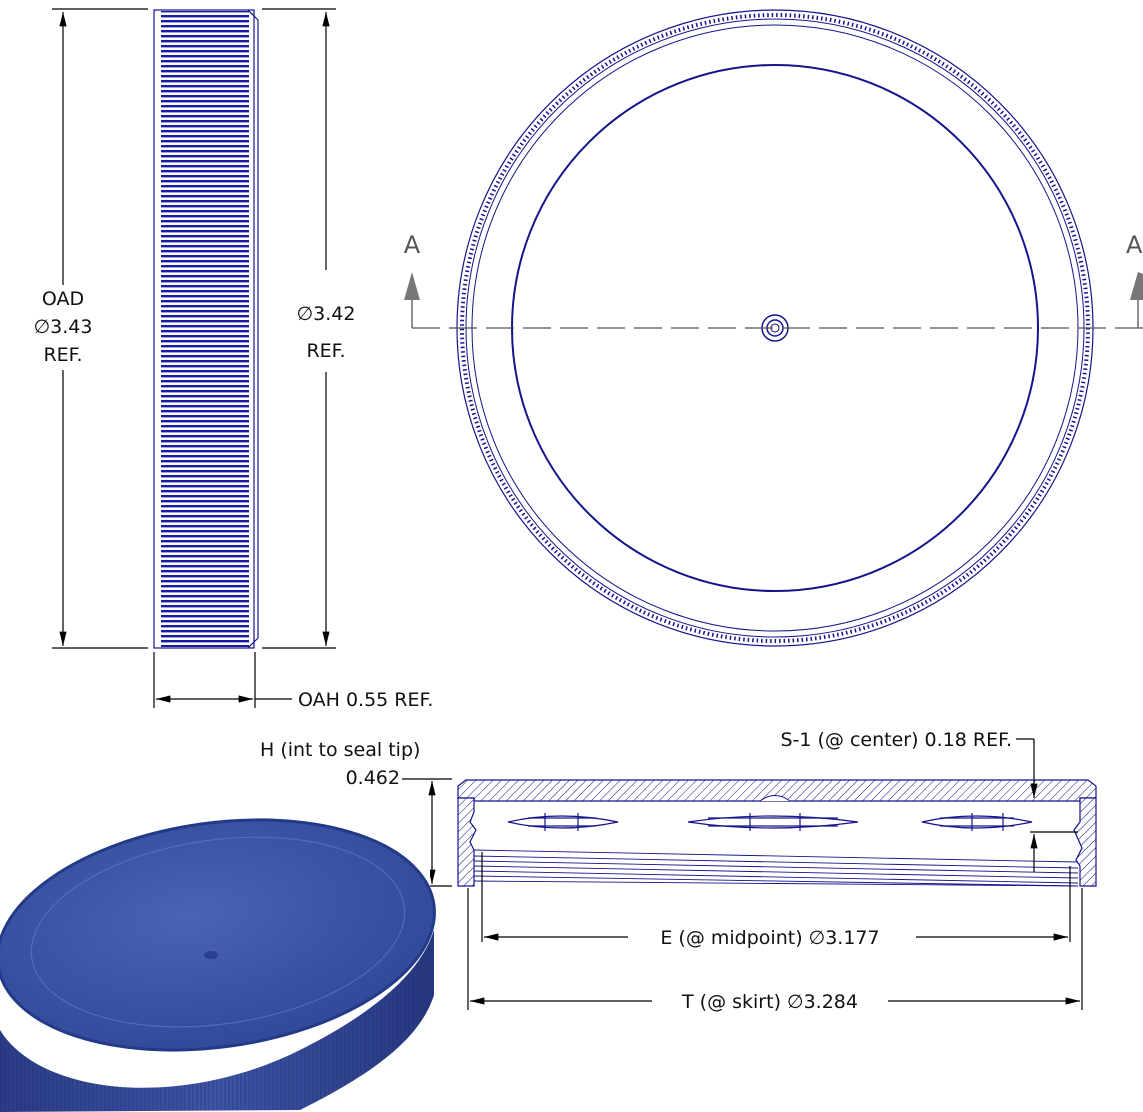  Describe the element at coordinates (769, 1002) in the screenshot. I see `t-label: T (@ skirt) ∅3.284` at that location.